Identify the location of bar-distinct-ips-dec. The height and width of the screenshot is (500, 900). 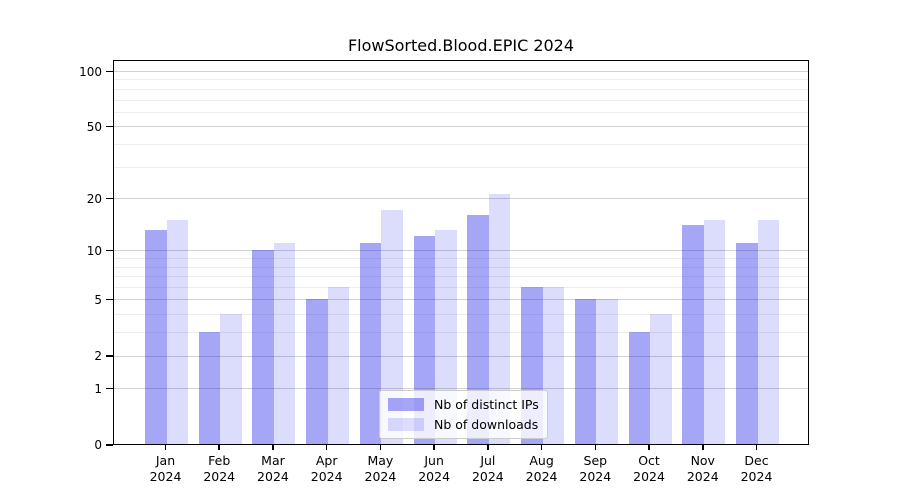
(747, 343).